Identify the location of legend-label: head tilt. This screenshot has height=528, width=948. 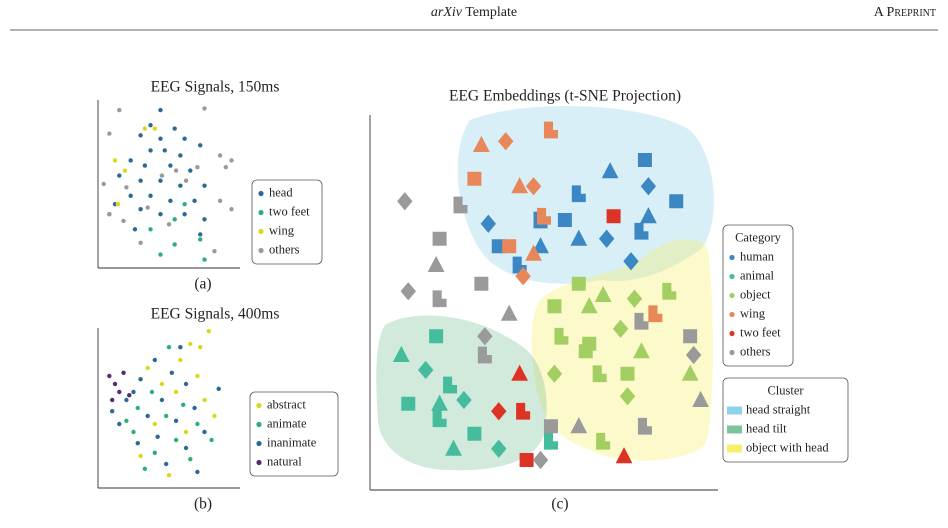
(766, 428).